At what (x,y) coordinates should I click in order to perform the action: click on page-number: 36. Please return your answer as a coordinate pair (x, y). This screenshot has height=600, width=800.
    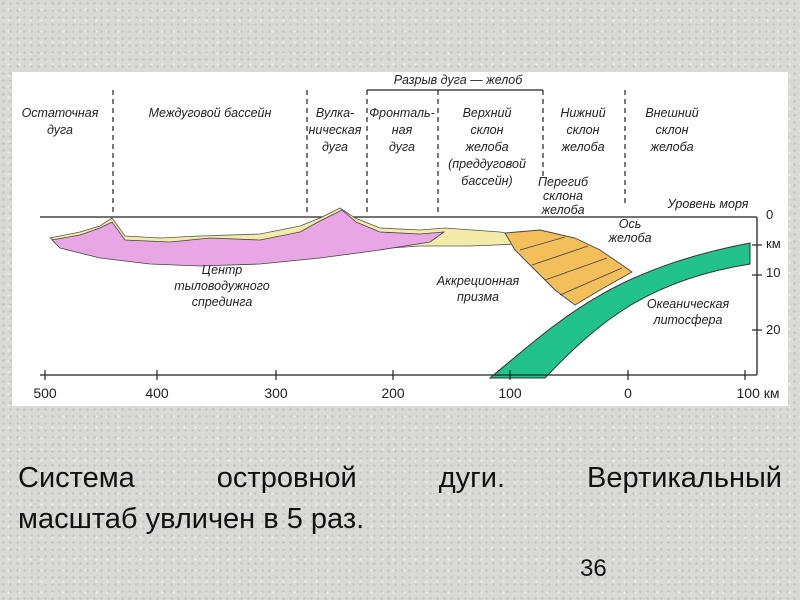
    Looking at the image, I should click on (593, 568).